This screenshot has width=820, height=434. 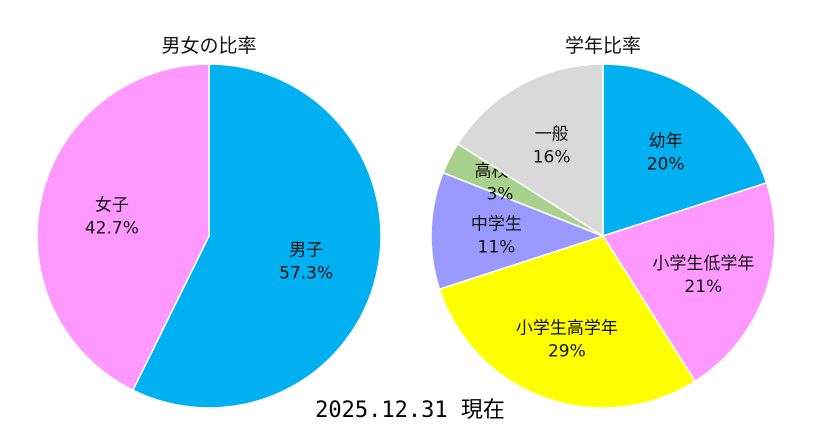 I want to click on as-of-date: 2025.12.31 現在, so click(x=410, y=410).